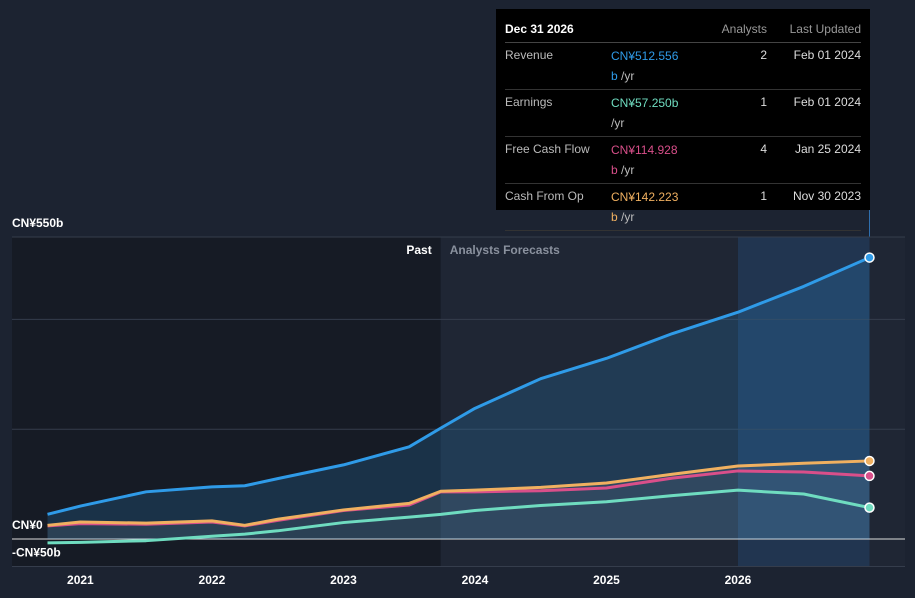 This screenshot has height=598, width=915. I want to click on row-label: Revenue, so click(529, 55).